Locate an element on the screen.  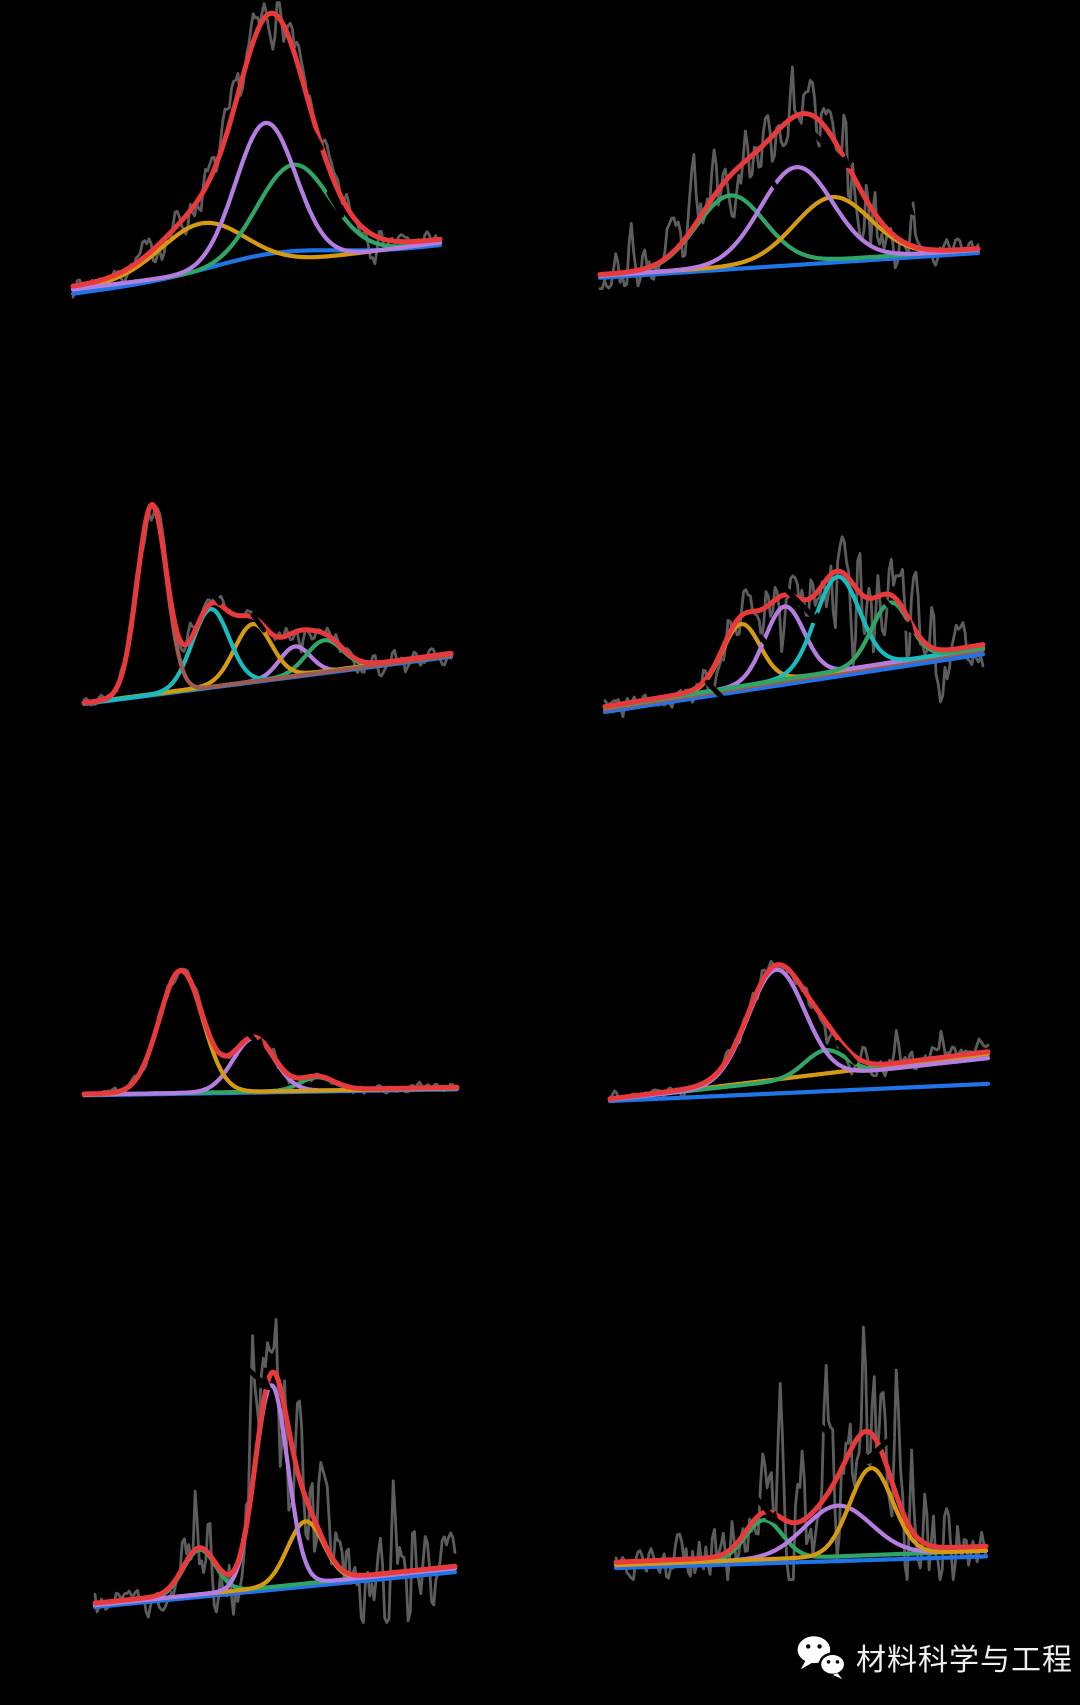
panel-8-raw-data-trace is located at coordinates (801, 1453).